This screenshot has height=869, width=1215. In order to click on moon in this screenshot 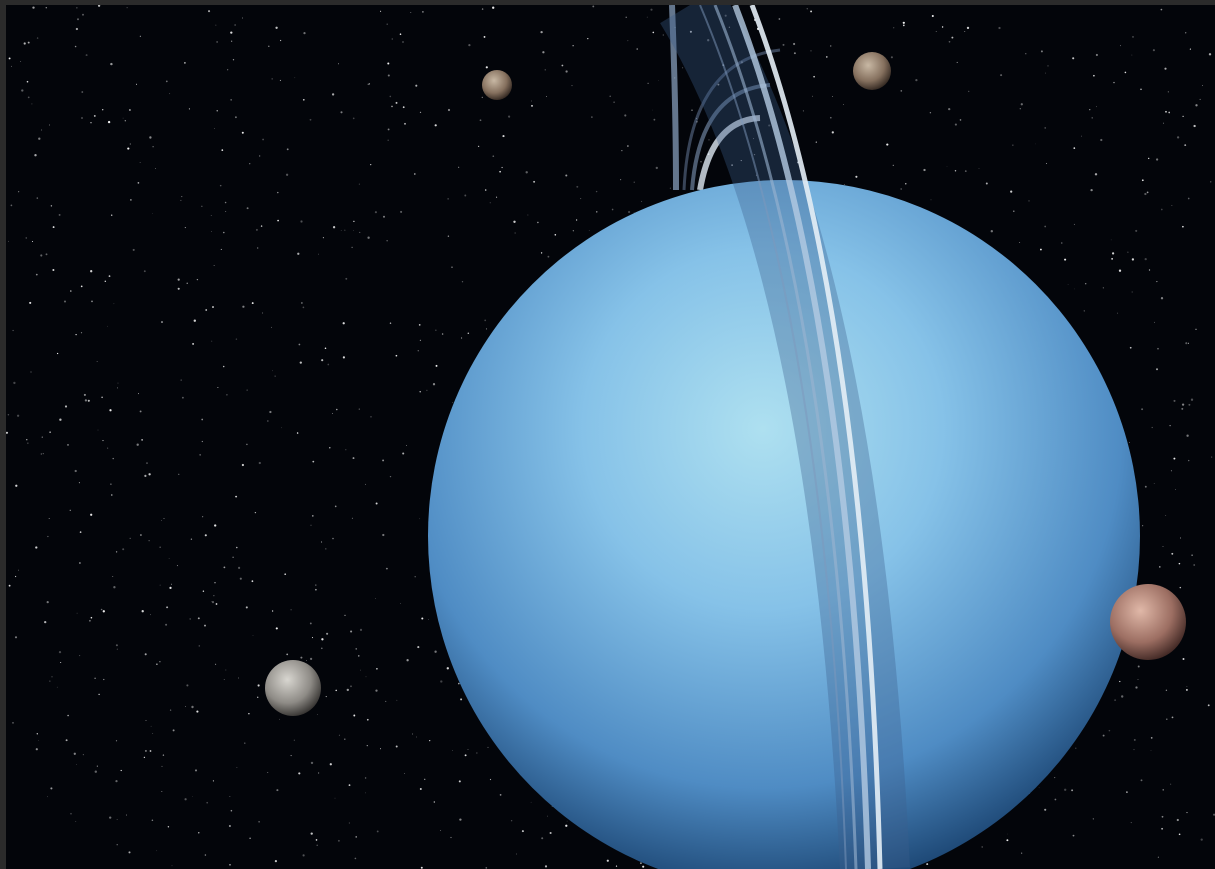, I will do `click(872, 71)`.